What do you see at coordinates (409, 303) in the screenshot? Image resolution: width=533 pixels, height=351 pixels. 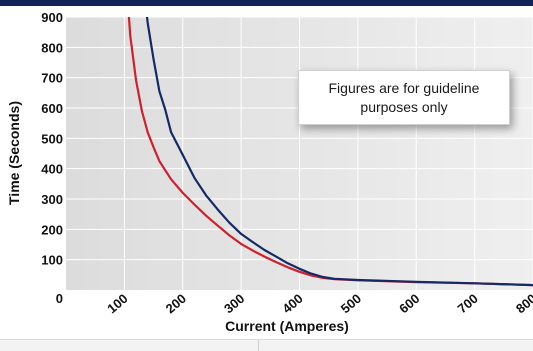 I see `x-tick-label: 600` at bounding box center [409, 303].